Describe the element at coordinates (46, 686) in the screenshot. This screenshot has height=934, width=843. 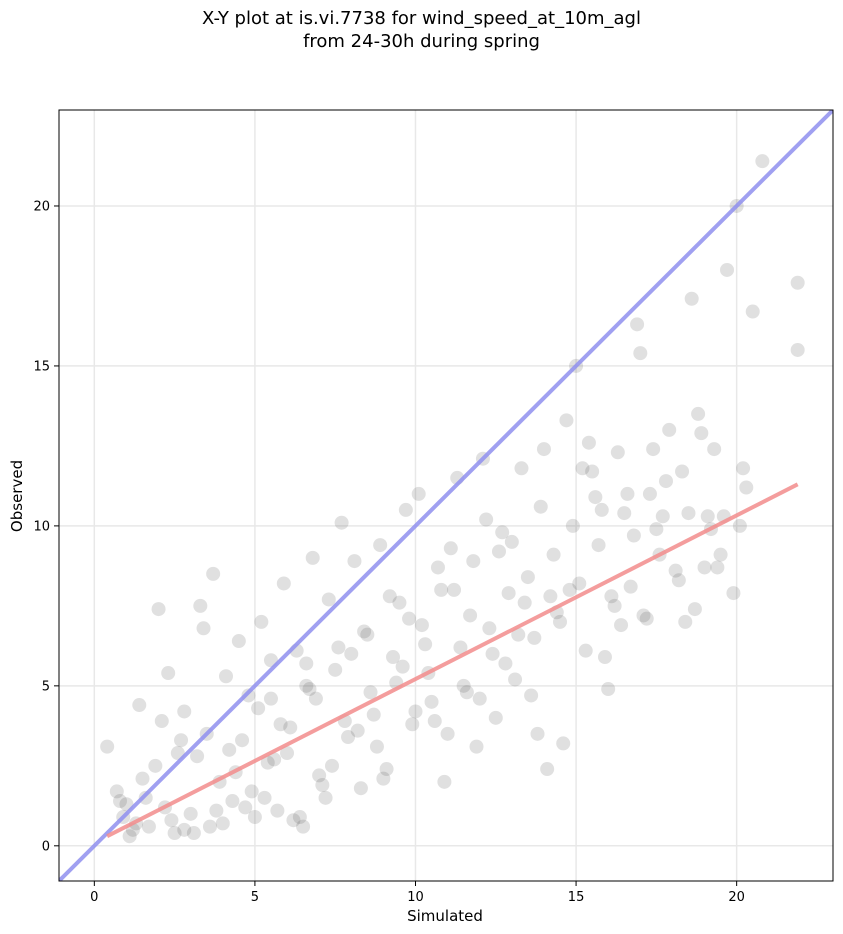
I see `y-tick-label: 5` at that location.